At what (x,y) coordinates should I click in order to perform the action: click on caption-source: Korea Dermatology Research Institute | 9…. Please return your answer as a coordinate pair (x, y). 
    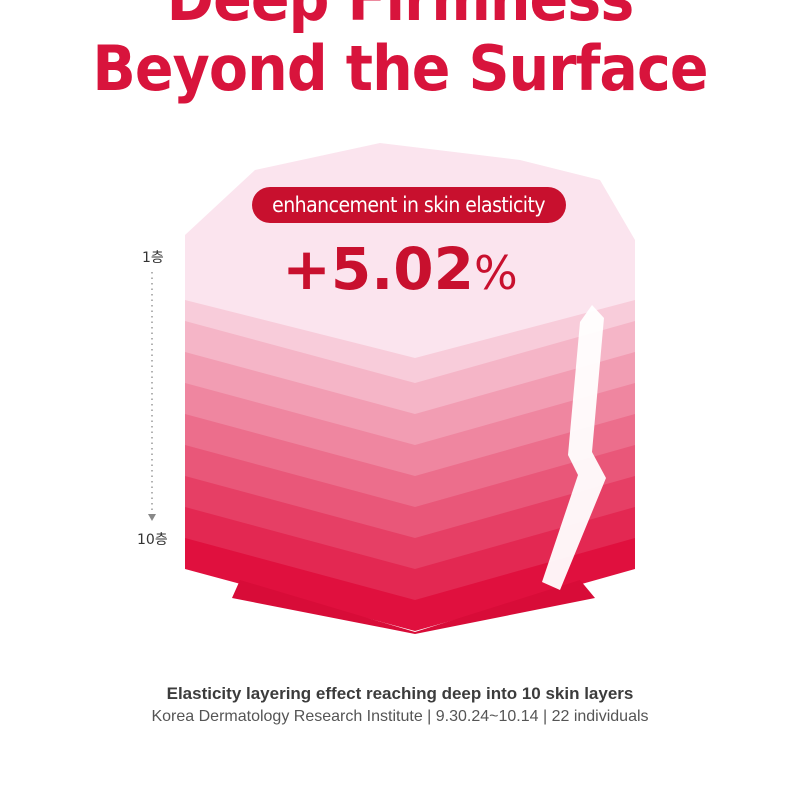
    Looking at the image, I should click on (400, 716).